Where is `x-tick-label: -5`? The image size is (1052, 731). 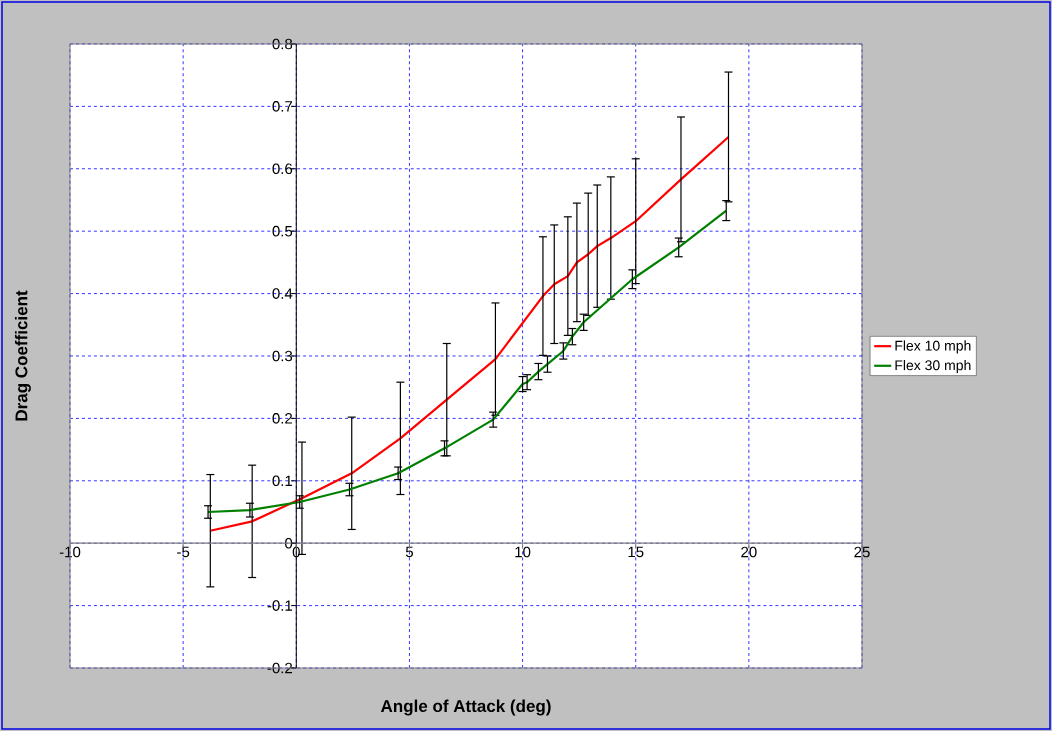 x-tick-label: -5 is located at coordinates (183, 552).